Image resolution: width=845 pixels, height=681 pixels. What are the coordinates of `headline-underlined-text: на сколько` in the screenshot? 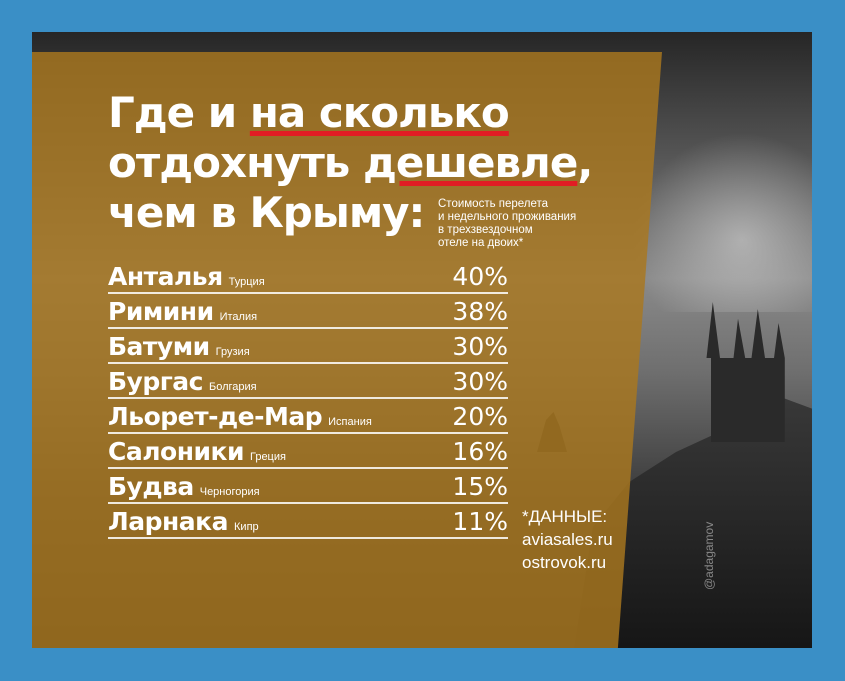 It's located at (379, 112).